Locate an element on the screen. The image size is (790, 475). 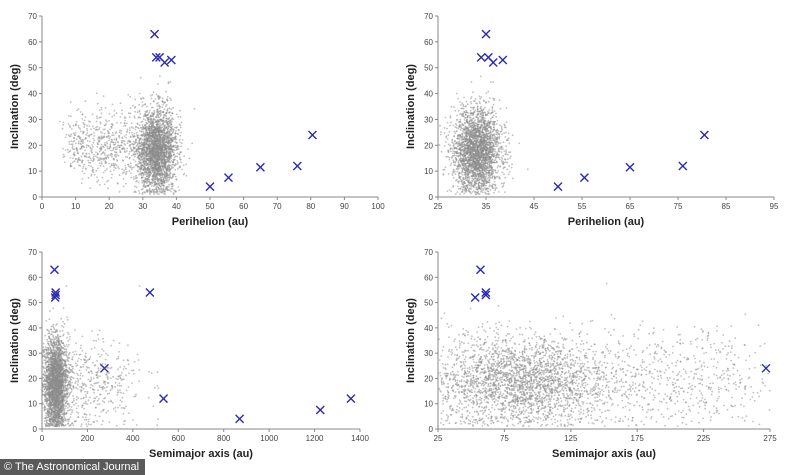
y-tick-label: 60 is located at coordinates (428, 42).